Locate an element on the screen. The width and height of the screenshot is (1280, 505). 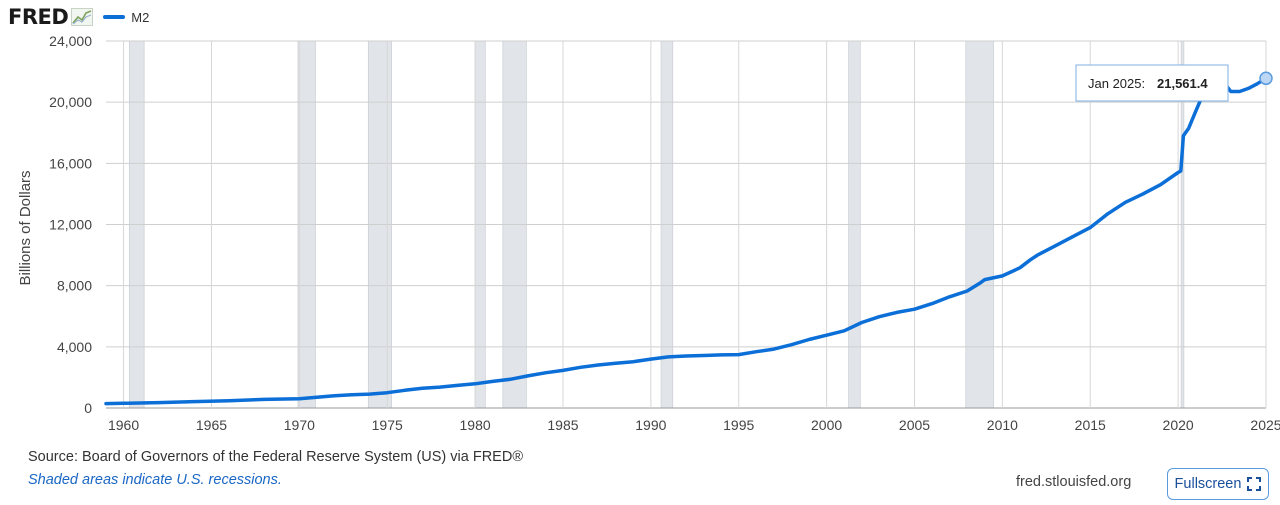
y-axis-ticks: 0 4,000 8,000 12,000 16,000 20,000 24,000 is located at coordinates (70, 224).